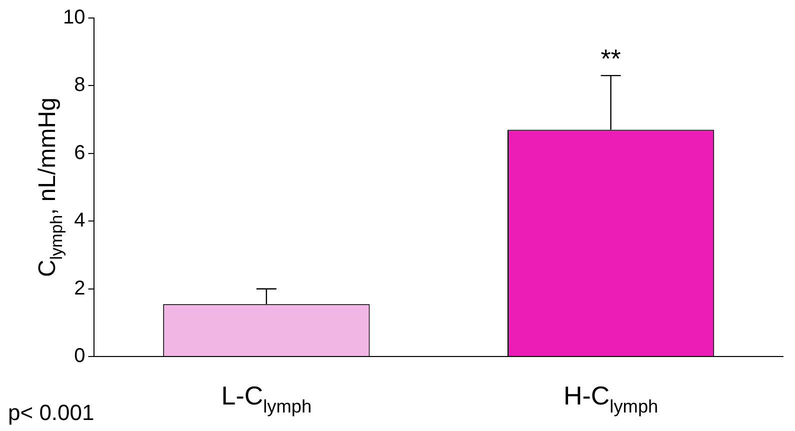 The image size is (795, 431). I want to click on y-tick-label: 6, so click(80, 153).